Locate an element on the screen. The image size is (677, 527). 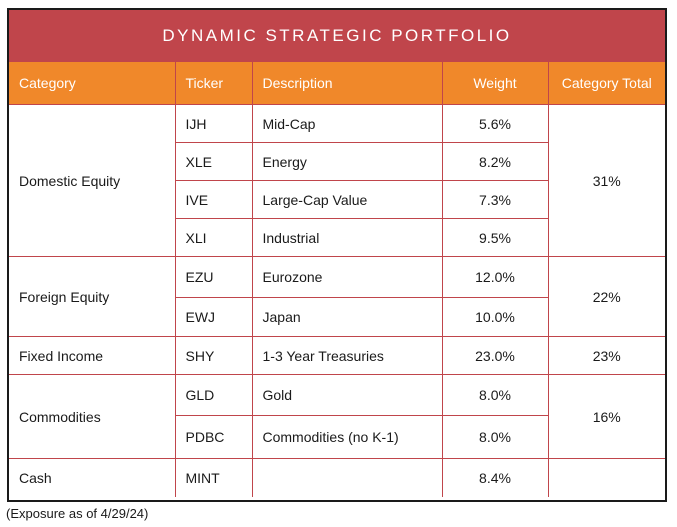
weight-cell: 5.6% is located at coordinates (495, 123).